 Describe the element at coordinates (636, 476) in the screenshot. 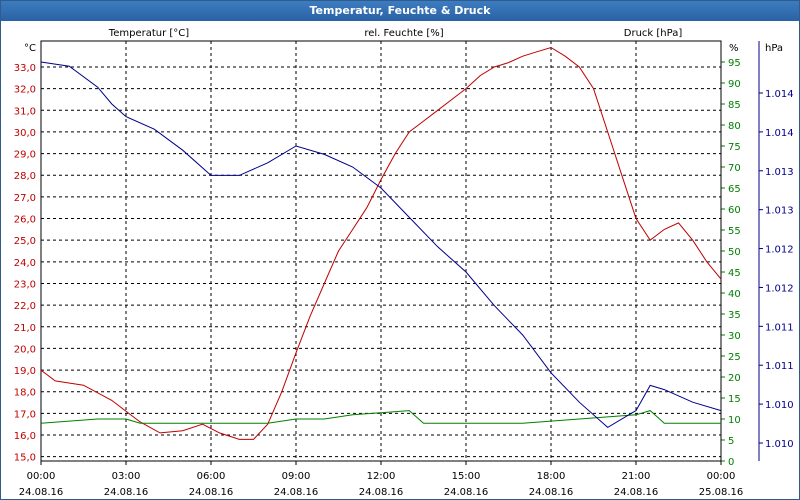

I see `x-tick-time: 21:00` at that location.